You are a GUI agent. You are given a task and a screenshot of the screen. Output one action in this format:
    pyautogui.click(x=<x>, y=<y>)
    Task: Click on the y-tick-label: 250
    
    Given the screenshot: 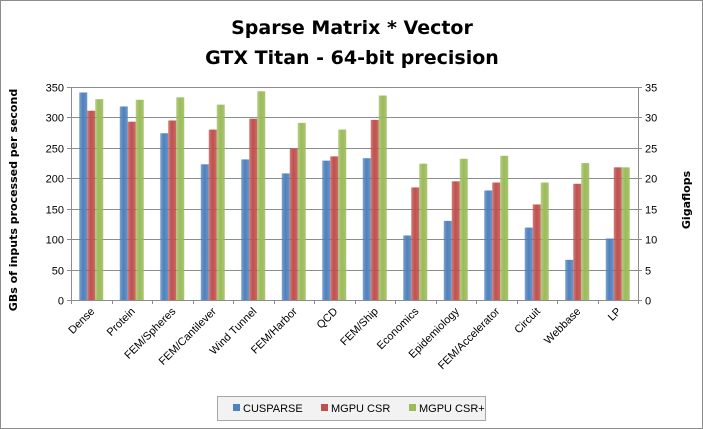 What is the action you would take?
    pyautogui.click(x=55, y=150)
    